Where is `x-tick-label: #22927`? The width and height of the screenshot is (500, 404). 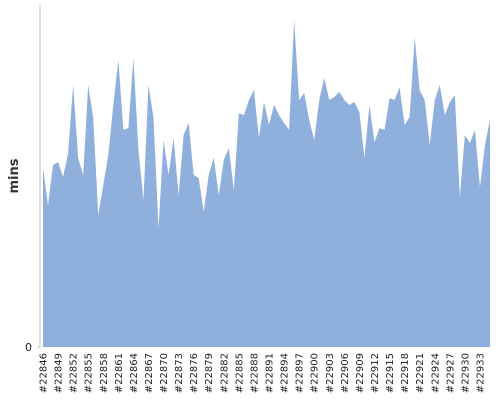 x-tick-label: #22927 is located at coordinates (450, 373).